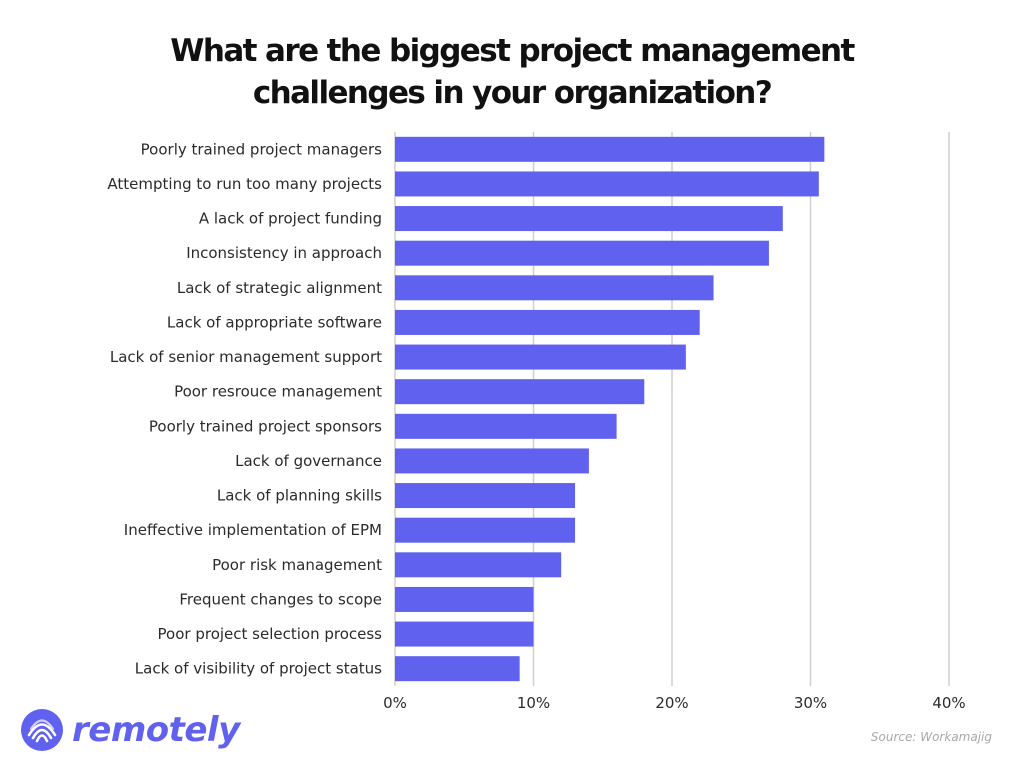 This screenshot has height=768, width=1024. I want to click on x-tick-label: 20%, so click(671, 703).